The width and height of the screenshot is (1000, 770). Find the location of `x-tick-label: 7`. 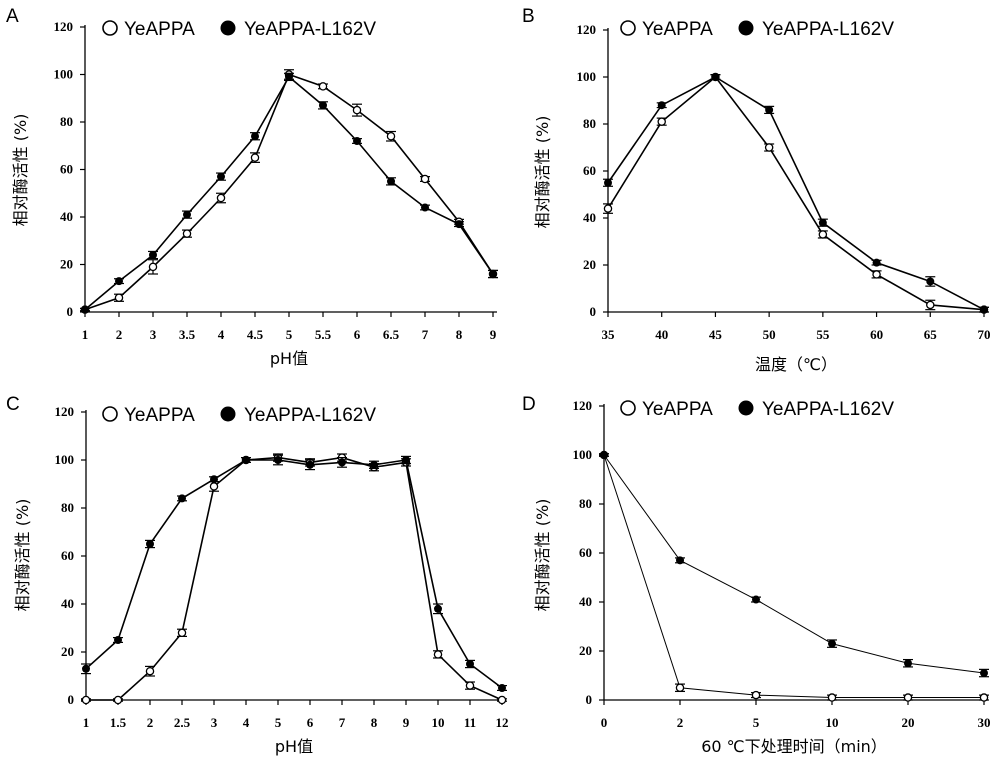

x-tick-label: 7 is located at coordinates (425, 334).